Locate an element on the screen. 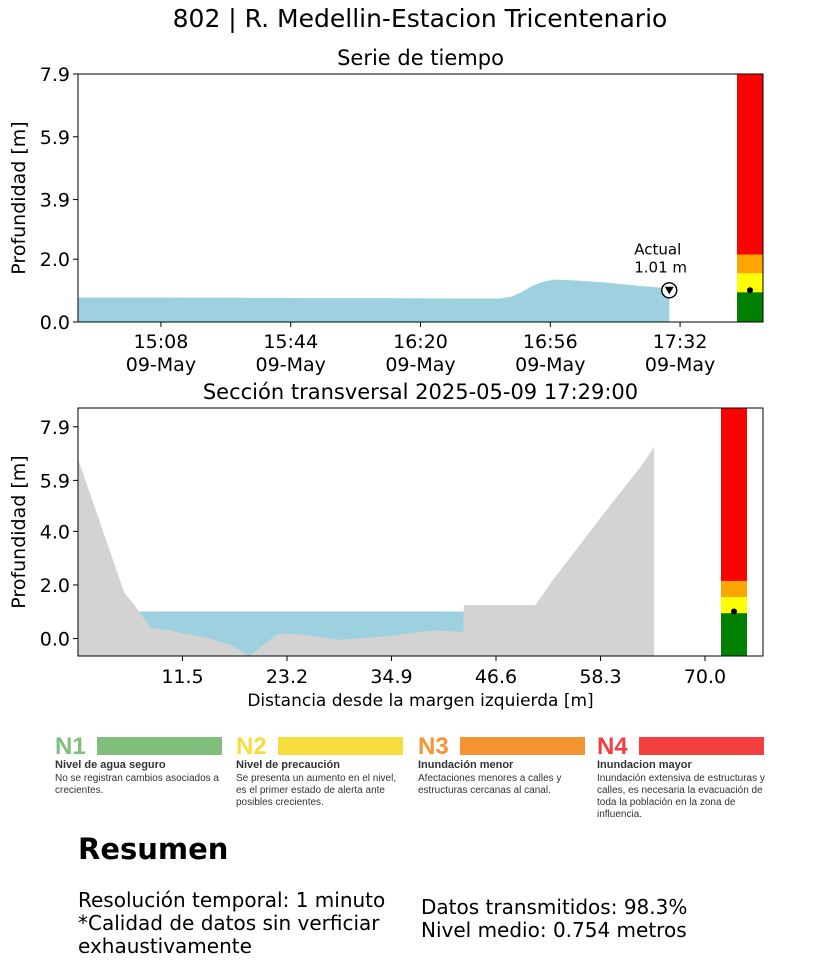  summary-title: Resumen is located at coordinates (153, 849).